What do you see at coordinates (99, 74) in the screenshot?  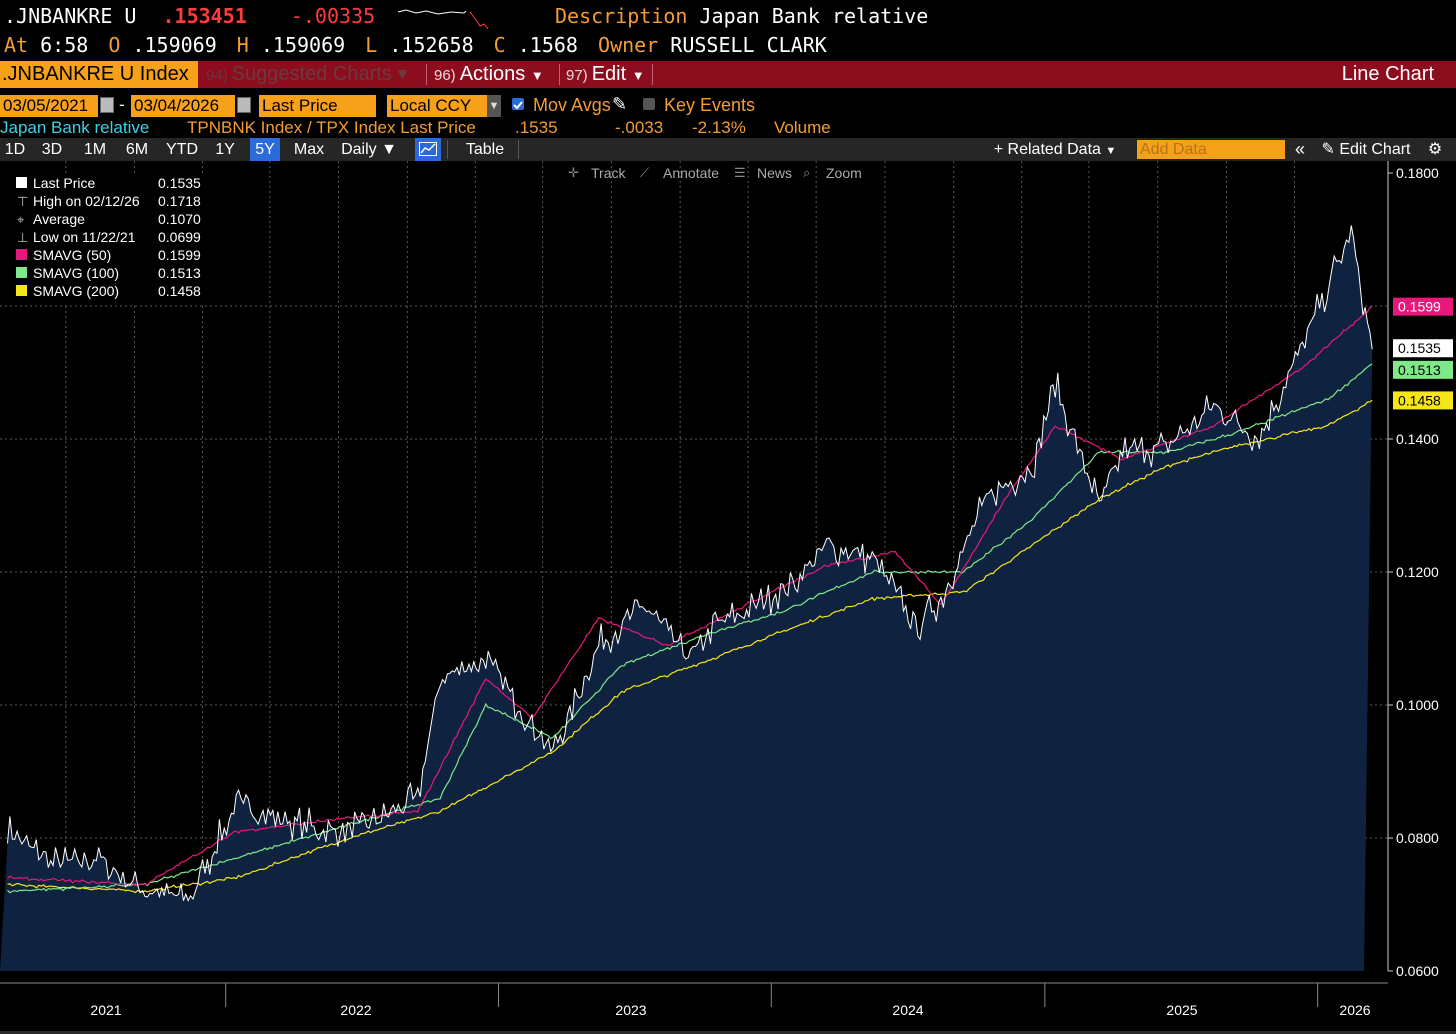 I see `ticker-field: .JNBANKRE U Index` at bounding box center [99, 74].